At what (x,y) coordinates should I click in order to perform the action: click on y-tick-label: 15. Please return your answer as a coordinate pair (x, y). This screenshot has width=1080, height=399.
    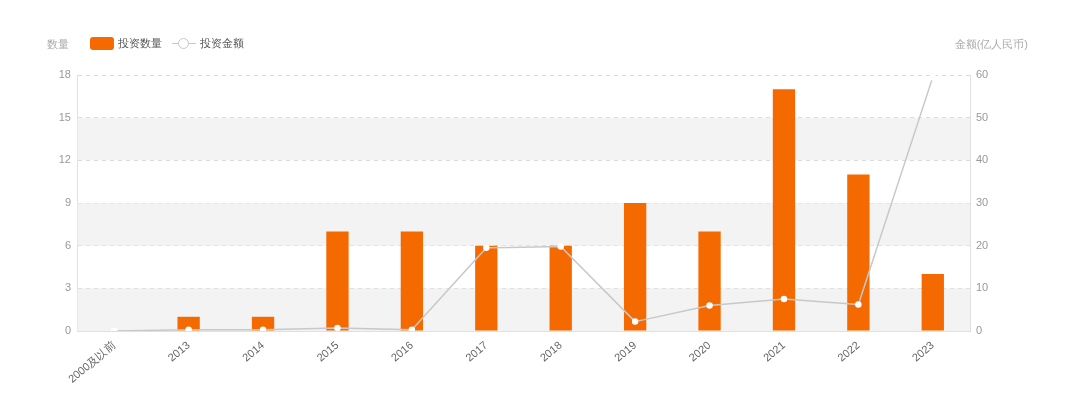
    Looking at the image, I should click on (64, 116).